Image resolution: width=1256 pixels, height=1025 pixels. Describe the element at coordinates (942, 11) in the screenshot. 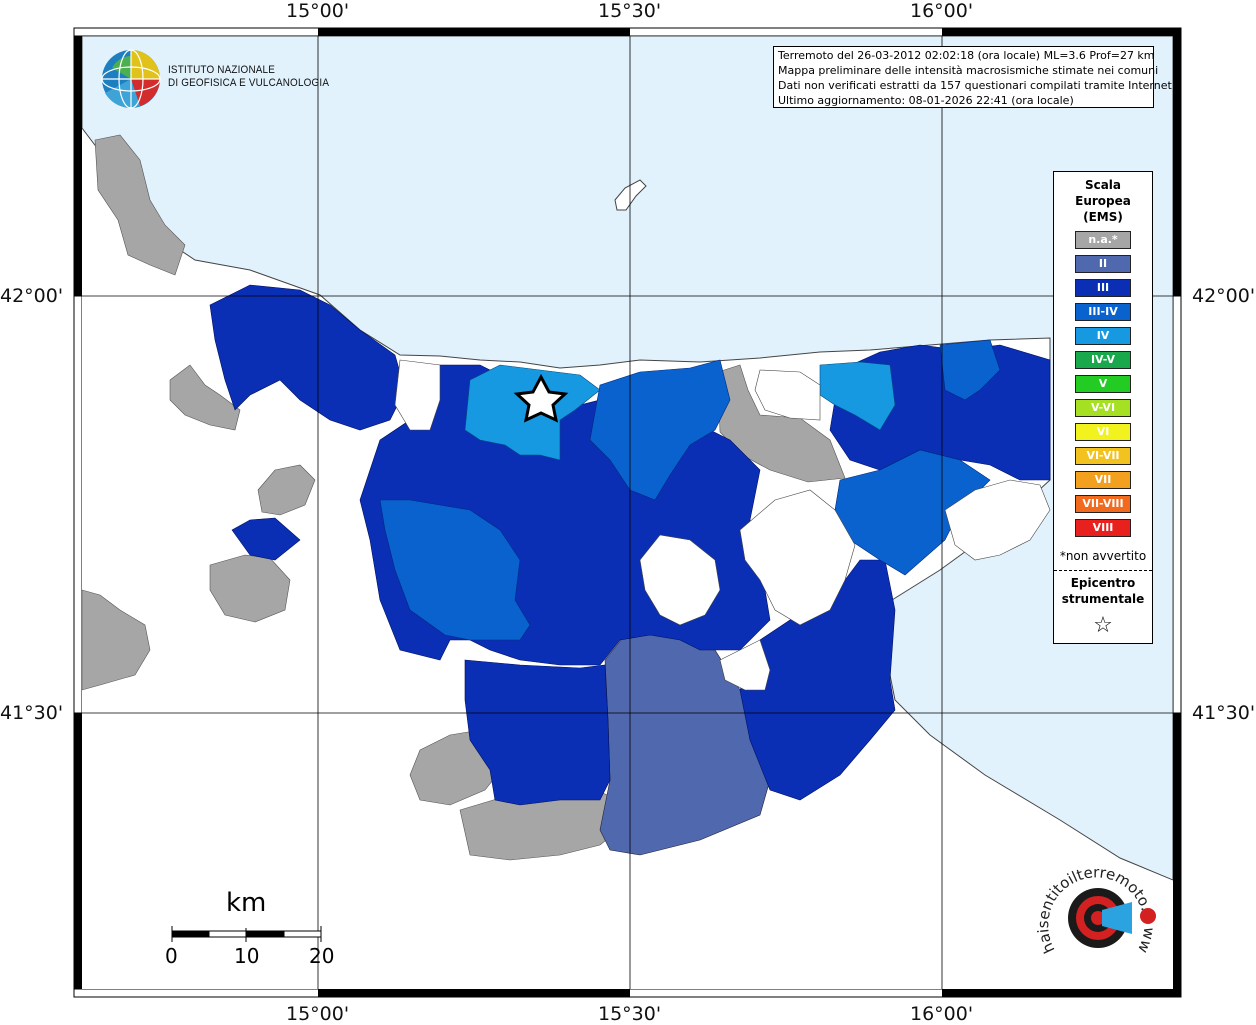

I see `top-lon-label: 16°00'` at that location.